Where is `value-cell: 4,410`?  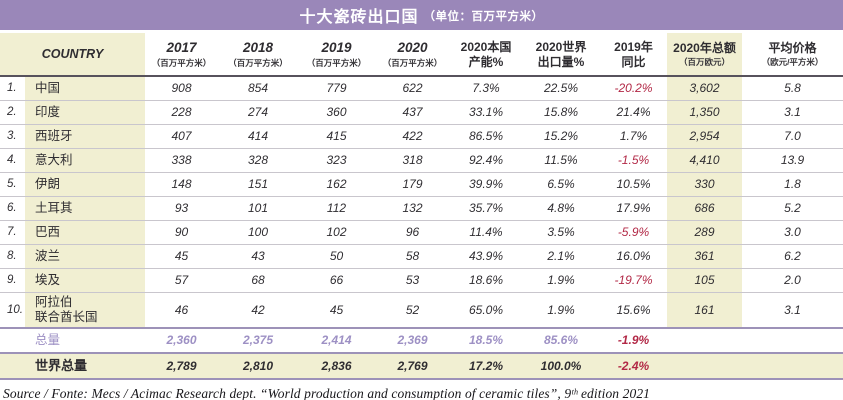
value-cell: 4,410 is located at coordinates (704, 160).